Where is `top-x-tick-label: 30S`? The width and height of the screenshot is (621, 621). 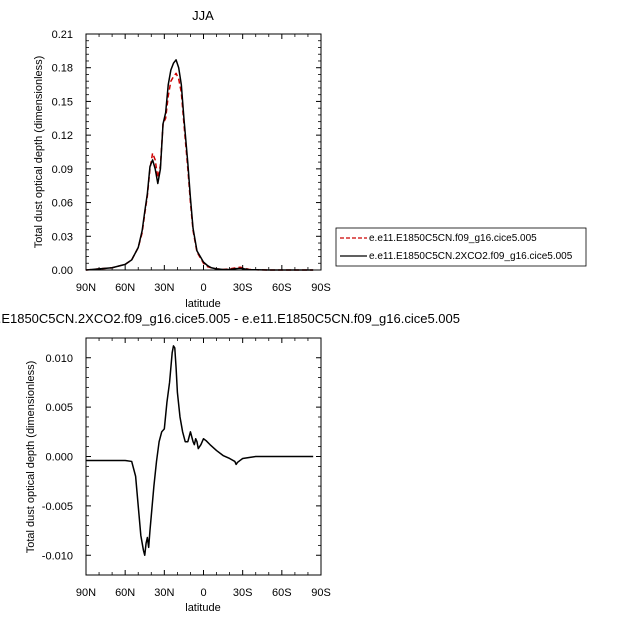
top-x-tick-label: 30S is located at coordinates (243, 288).